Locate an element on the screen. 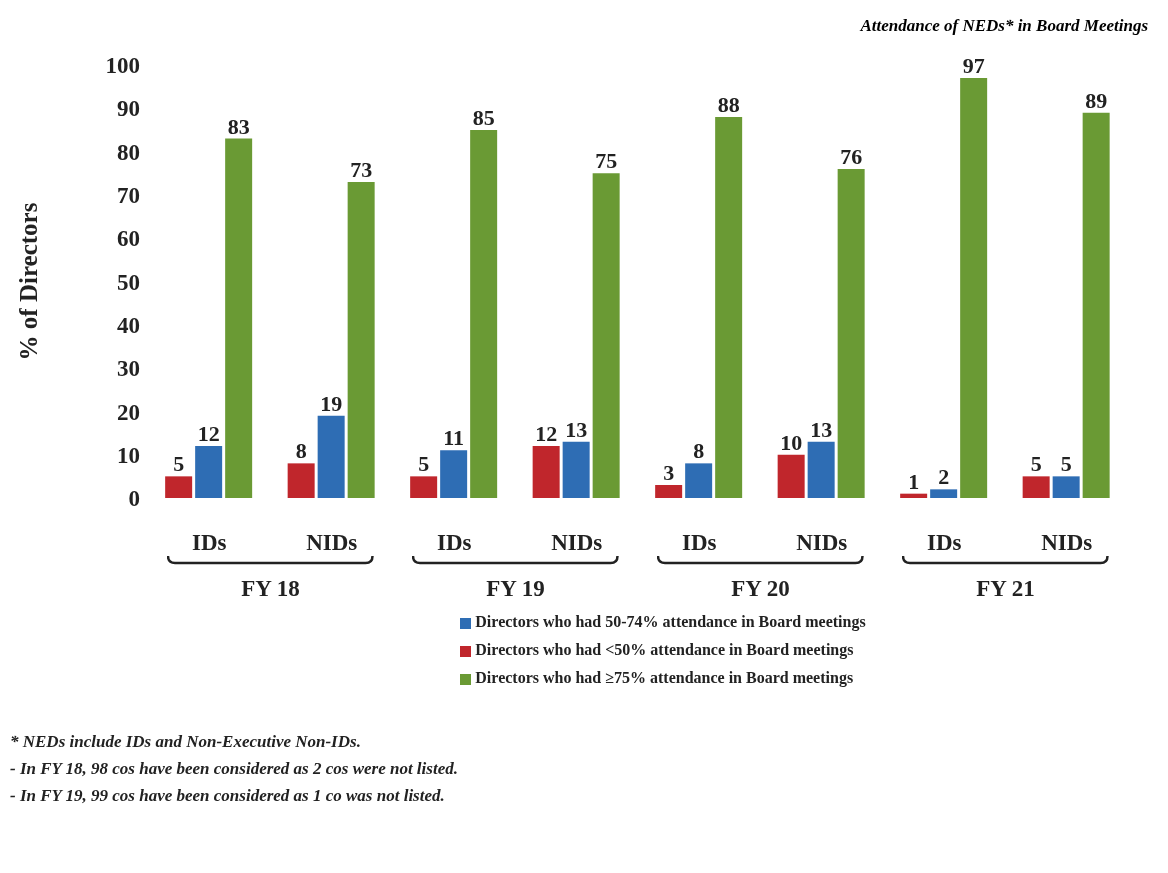 The height and width of the screenshot is (873, 1168). data-label: 76 is located at coordinates (851, 156).